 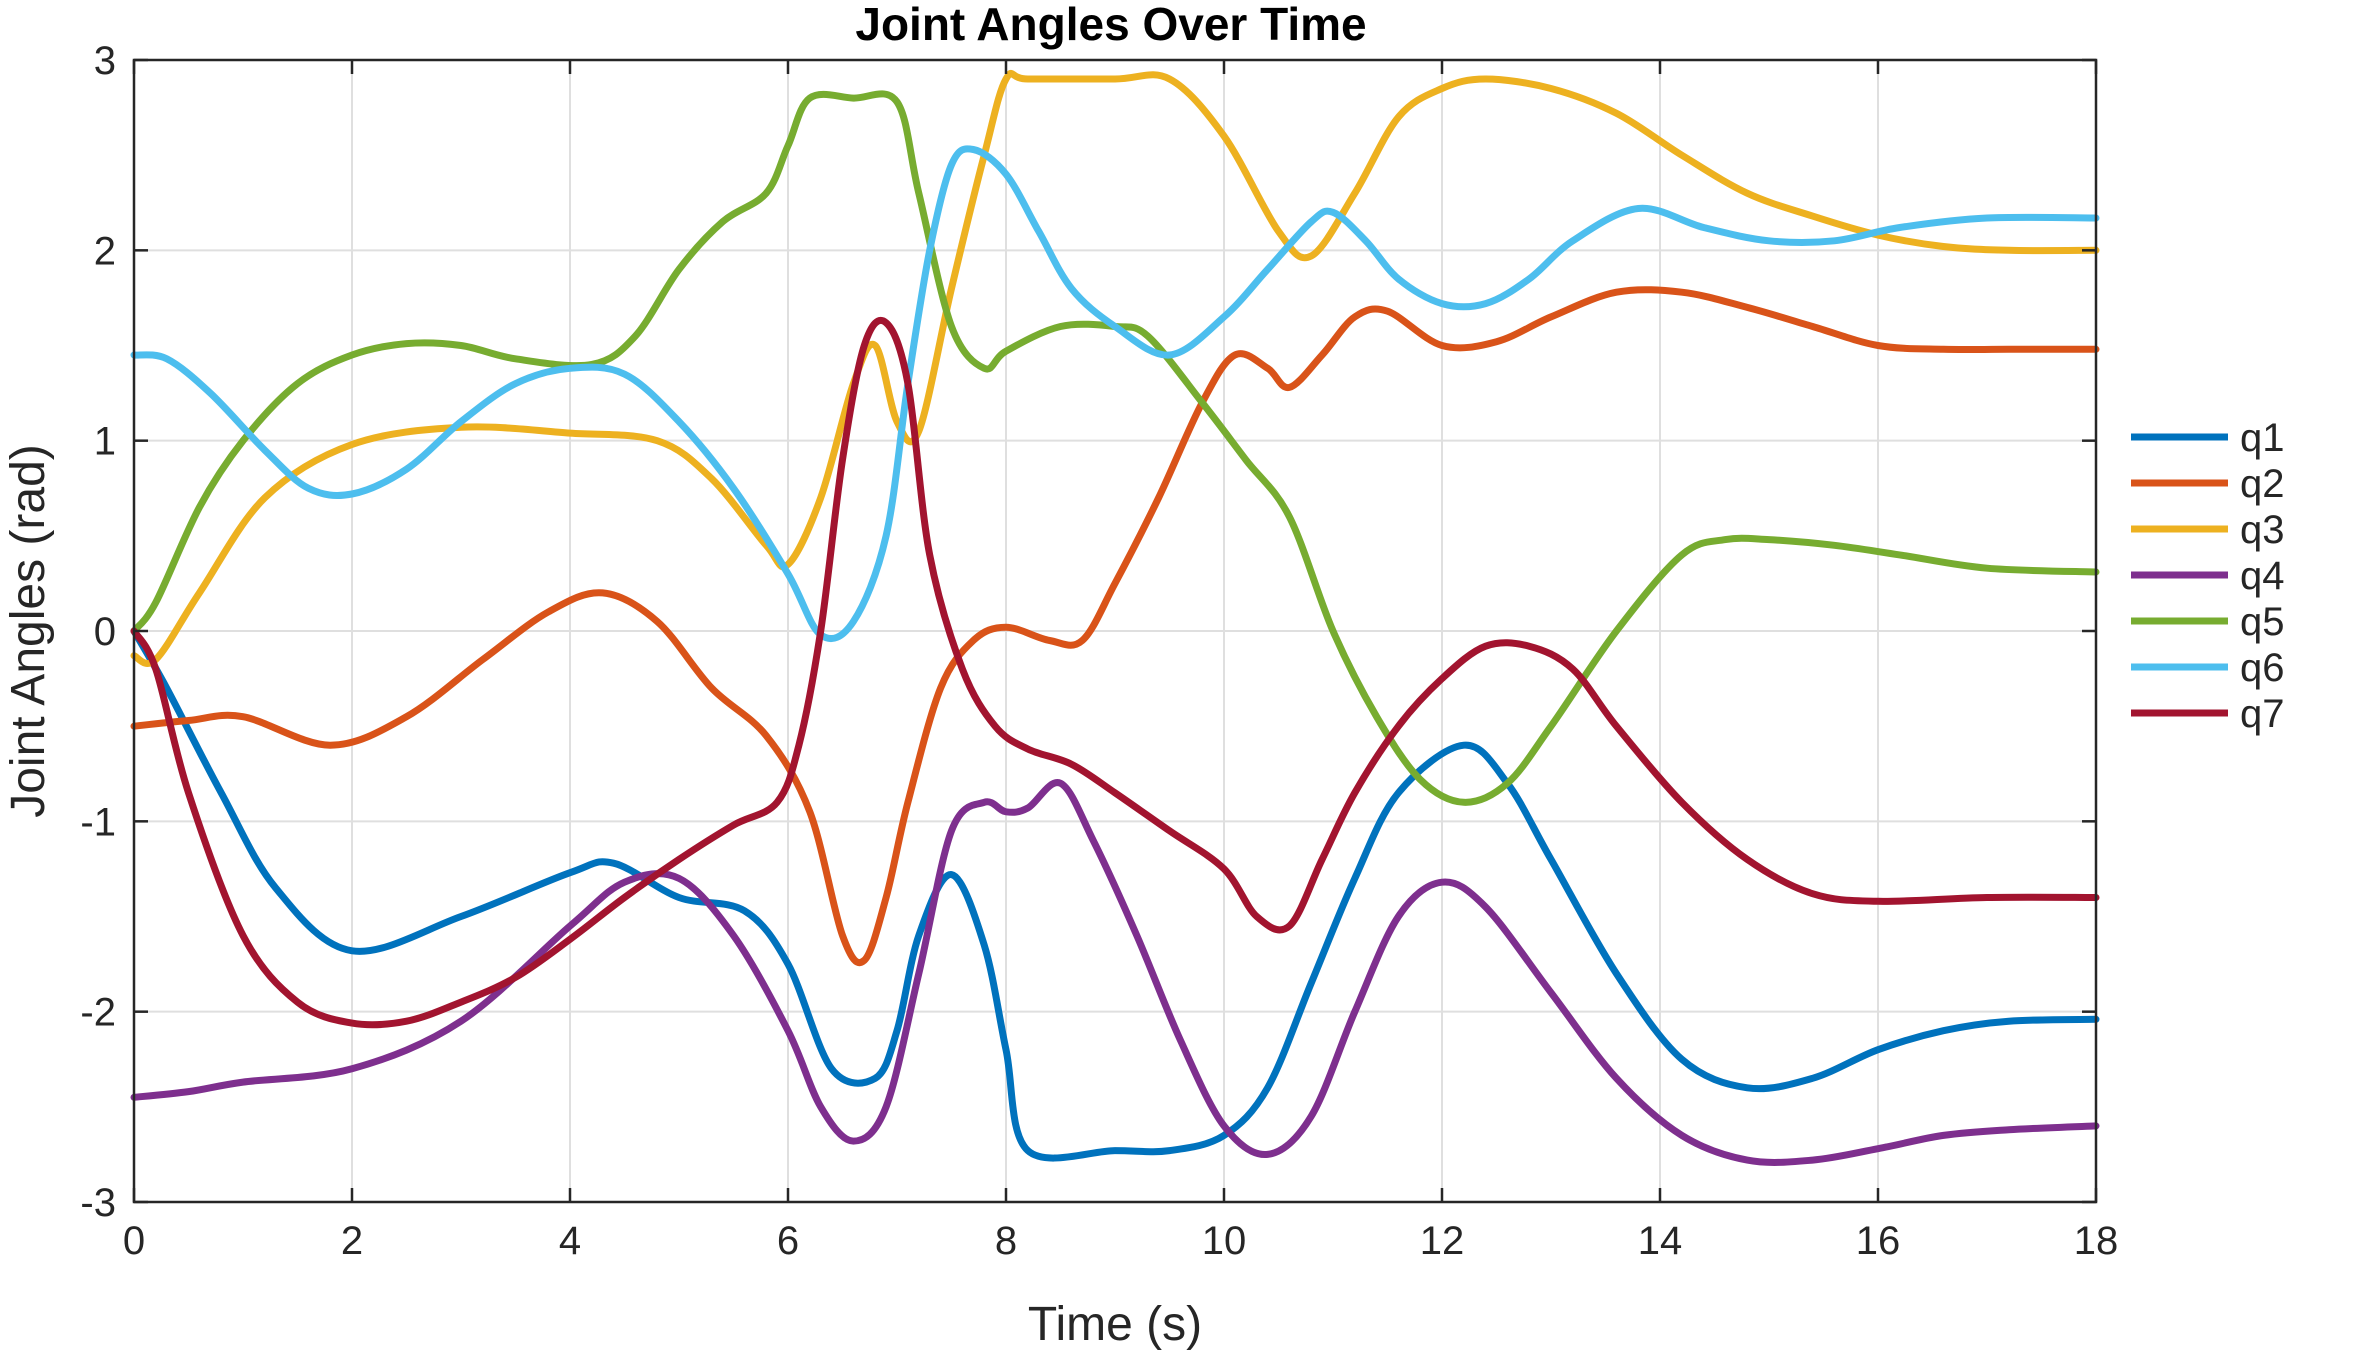 I want to click on x-tick-label: 2, so click(x=352, y=1241).